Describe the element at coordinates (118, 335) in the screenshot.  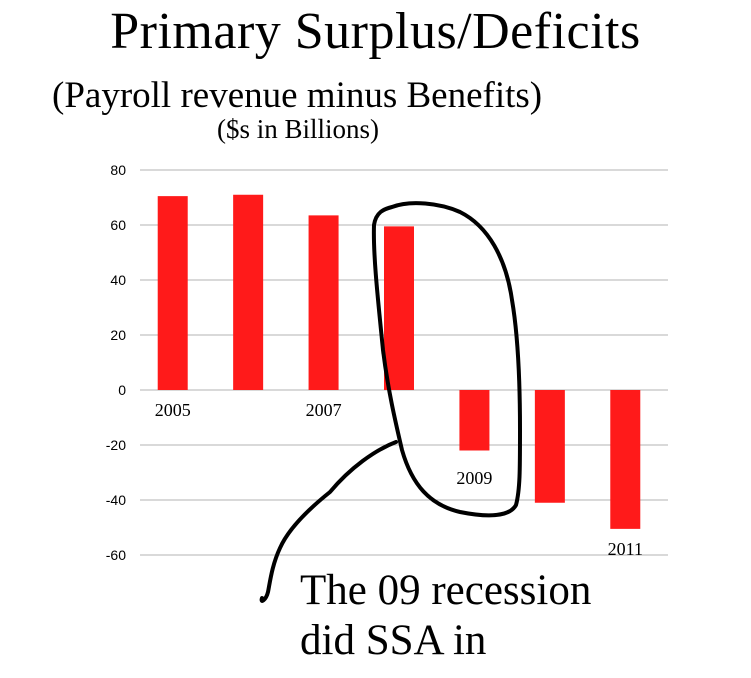
I see `y-tick-label: 20` at that location.